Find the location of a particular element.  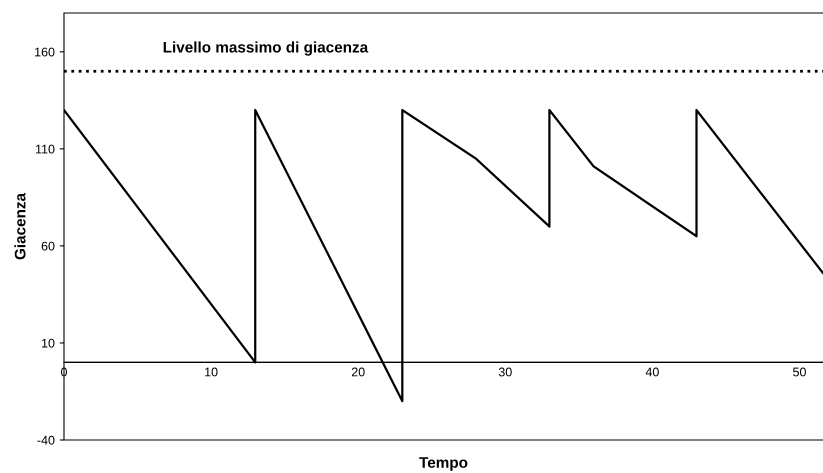

y-axis-title: Giacenza is located at coordinates (20, 226).